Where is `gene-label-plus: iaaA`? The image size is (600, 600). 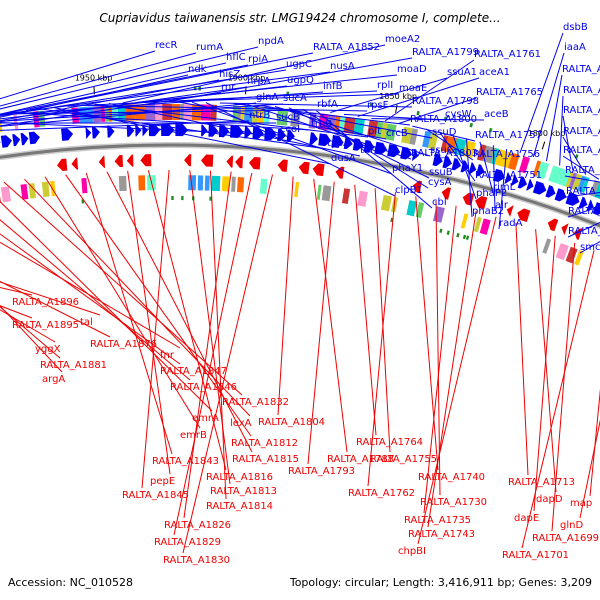
gene-label-plus: iaaA is located at coordinates (575, 47).